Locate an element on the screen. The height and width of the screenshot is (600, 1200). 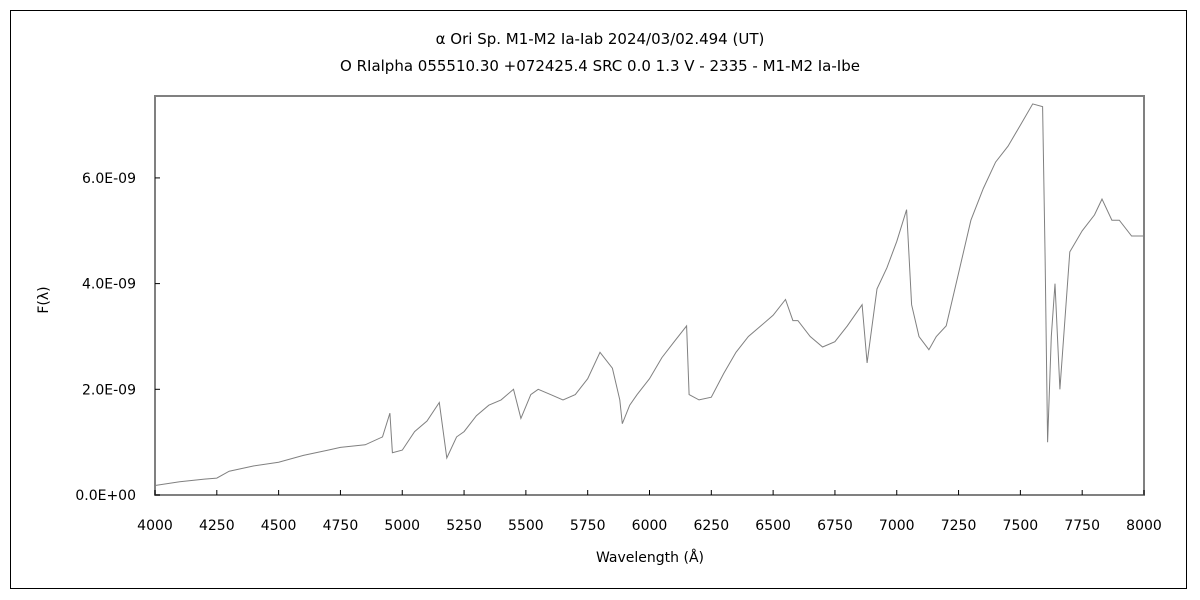
y-tick-label: 6.0E-09 is located at coordinates (109, 179).